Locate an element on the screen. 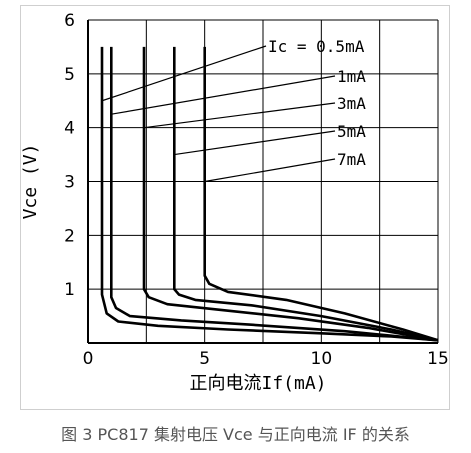 This screenshot has height=453, width=471. x-axis-title: 正向电流If(mA) is located at coordinates (257, 383).